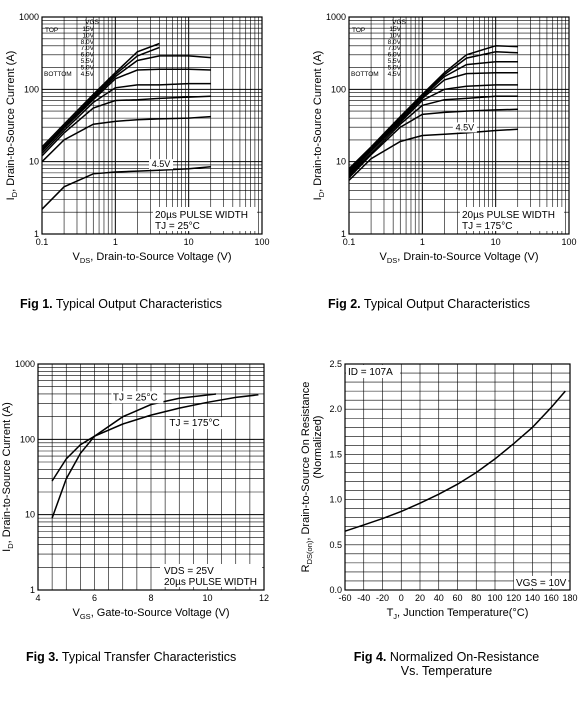  Describe the element at coordinates (344, 598) in the screenshot. I see `x-tick-label: -60` at that location.